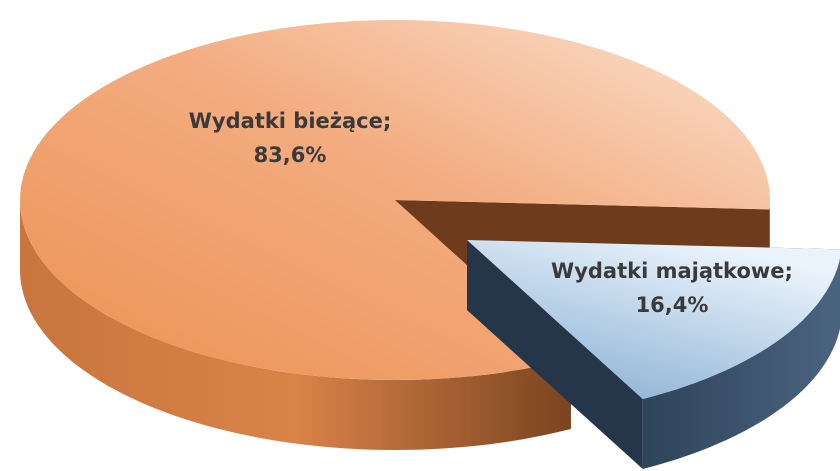  Describe the element at coordinates (555, 354) in the screenshot. I see `slice-wall` at that location.